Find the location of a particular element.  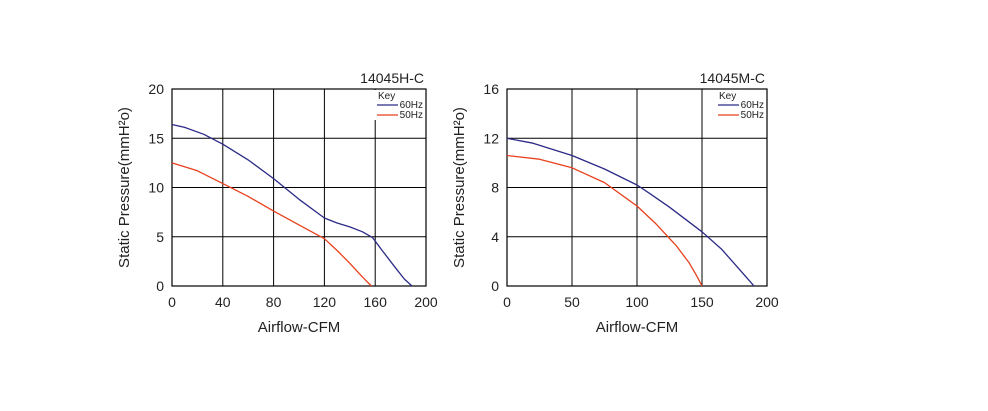

x-tick-label: 50 is located at coordinates (572, 302).